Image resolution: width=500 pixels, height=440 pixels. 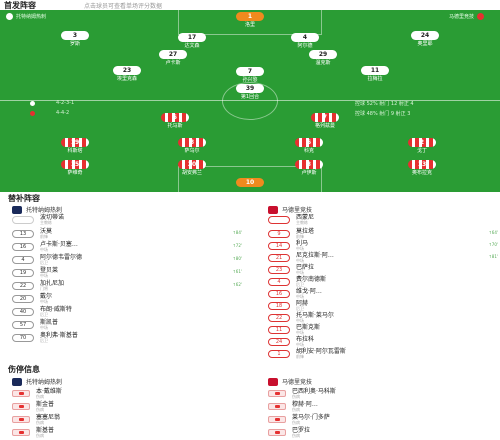 What do you see at coordinates (75, 171) in the screenshot?
I see `away-player: 15 萨维奇` at bounding box center [75, 171].